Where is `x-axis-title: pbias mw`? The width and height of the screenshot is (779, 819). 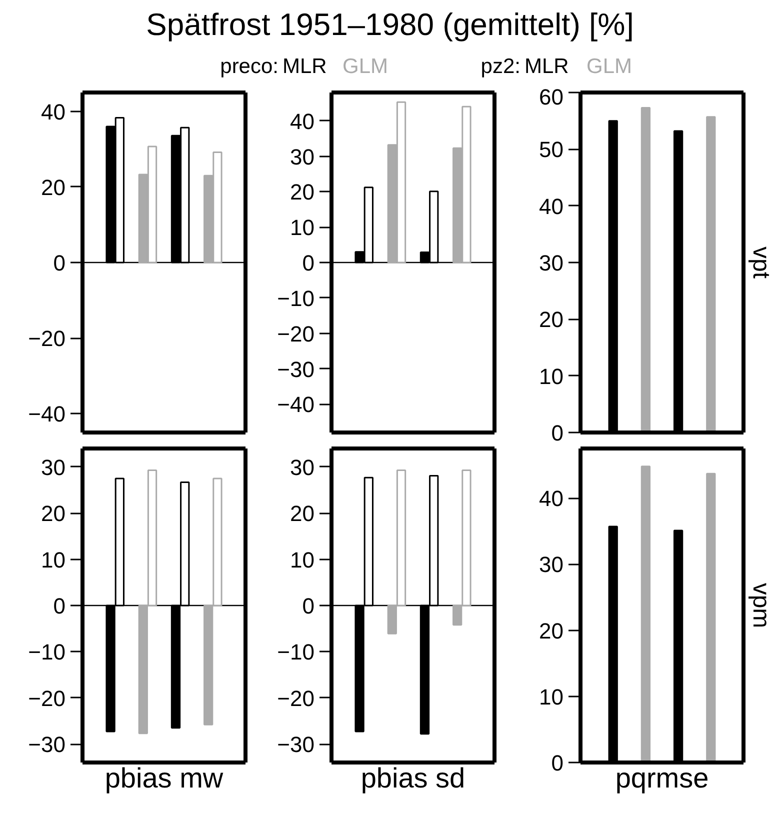
x-axis-title: pbias mw is located at coordinates (164, 778).